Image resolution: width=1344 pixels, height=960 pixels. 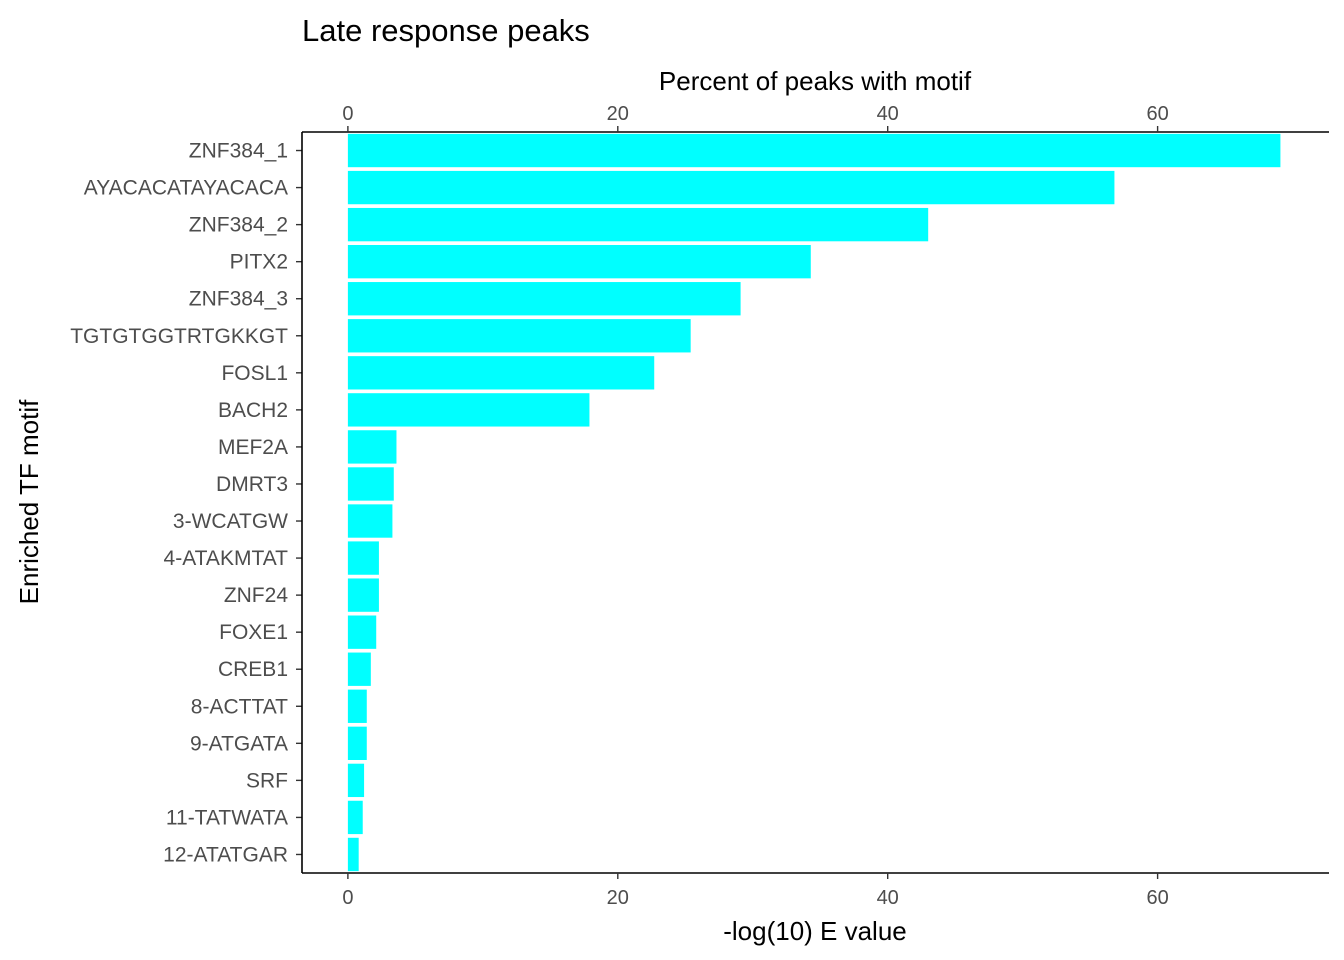 What do you see at coordinates (239, 706) in the screenshot?
I see `y-tick-label: 8-ACTTAT` at bounding box center [239, 706].